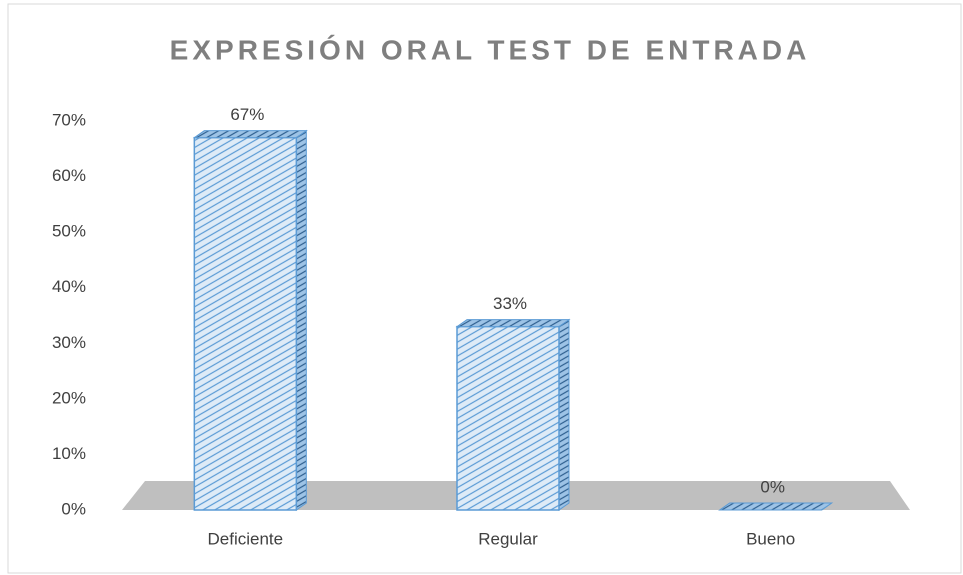 The image size is (963, 575). What do you see at coordinates (69, 119) in the screenshot?
I see `y-tick-label: 70%` at bounding box center [69, 119].